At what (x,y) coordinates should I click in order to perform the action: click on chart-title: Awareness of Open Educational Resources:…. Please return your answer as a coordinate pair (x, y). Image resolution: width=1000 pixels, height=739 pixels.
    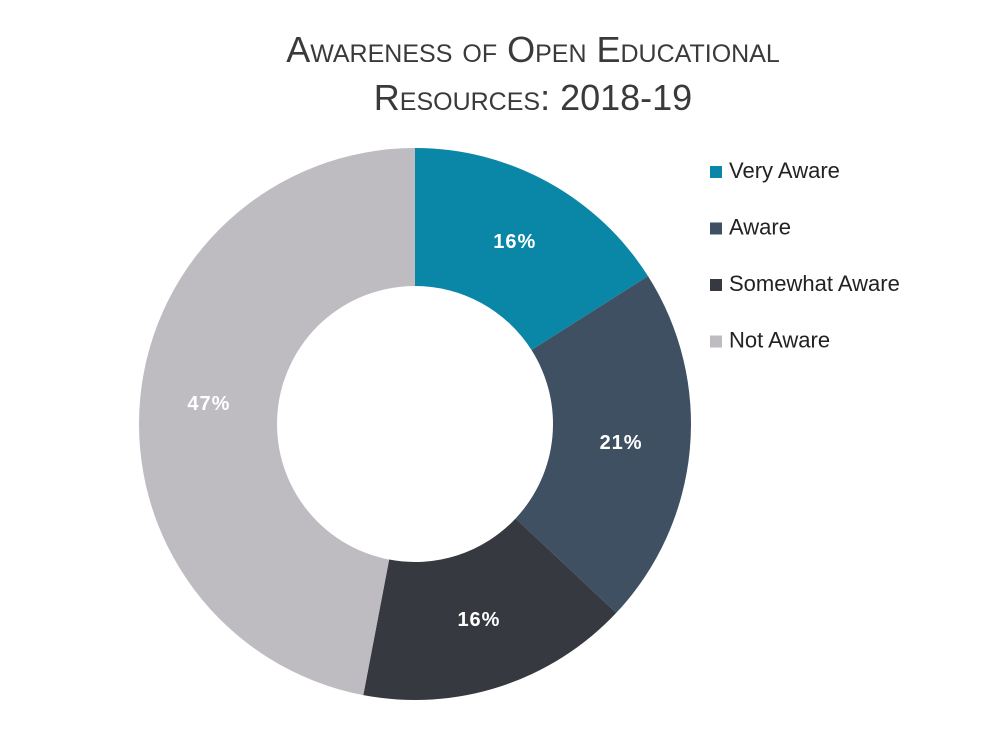
    Looking at the image, I should click on (533, 73).